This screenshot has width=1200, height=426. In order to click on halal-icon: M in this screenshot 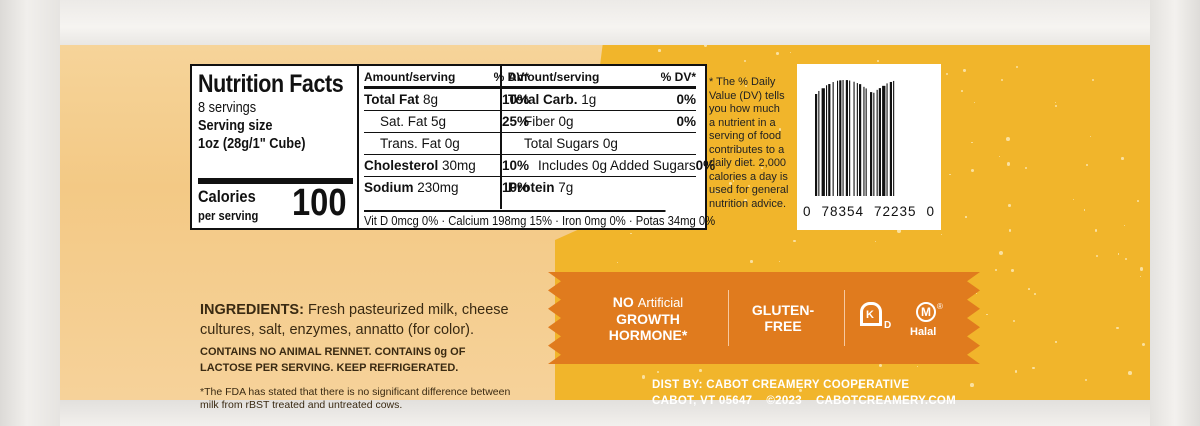, I will do `click(926, 312)`.